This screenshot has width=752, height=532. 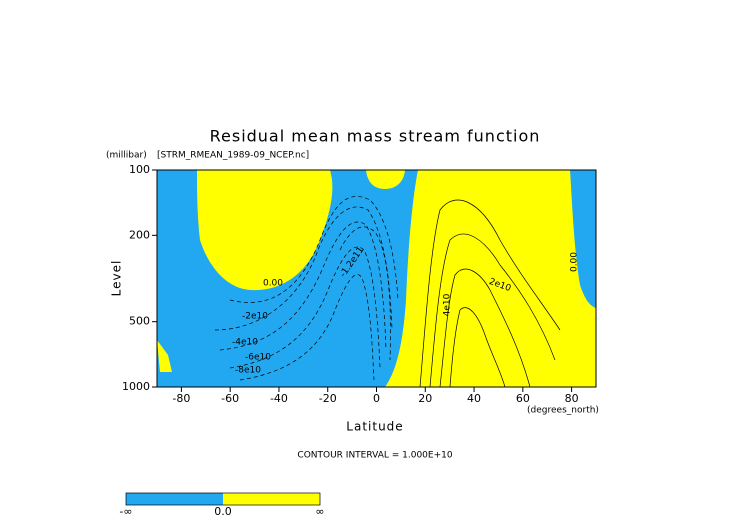 What do you see at coordinates (279, 398) in the screenshot?
I see `x-tick-label: -40` at bounding box center [279, 398].